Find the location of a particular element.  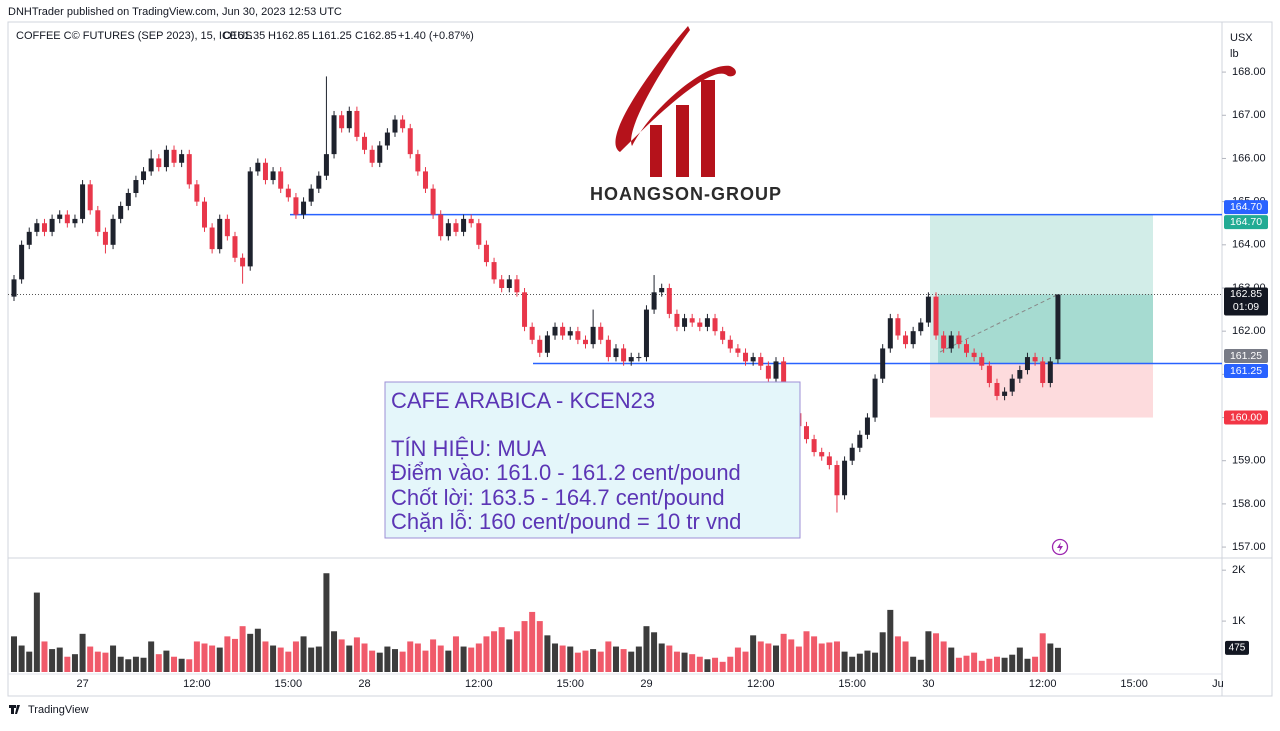

price-label: 161.25 is located at coordinates (1246, 356).